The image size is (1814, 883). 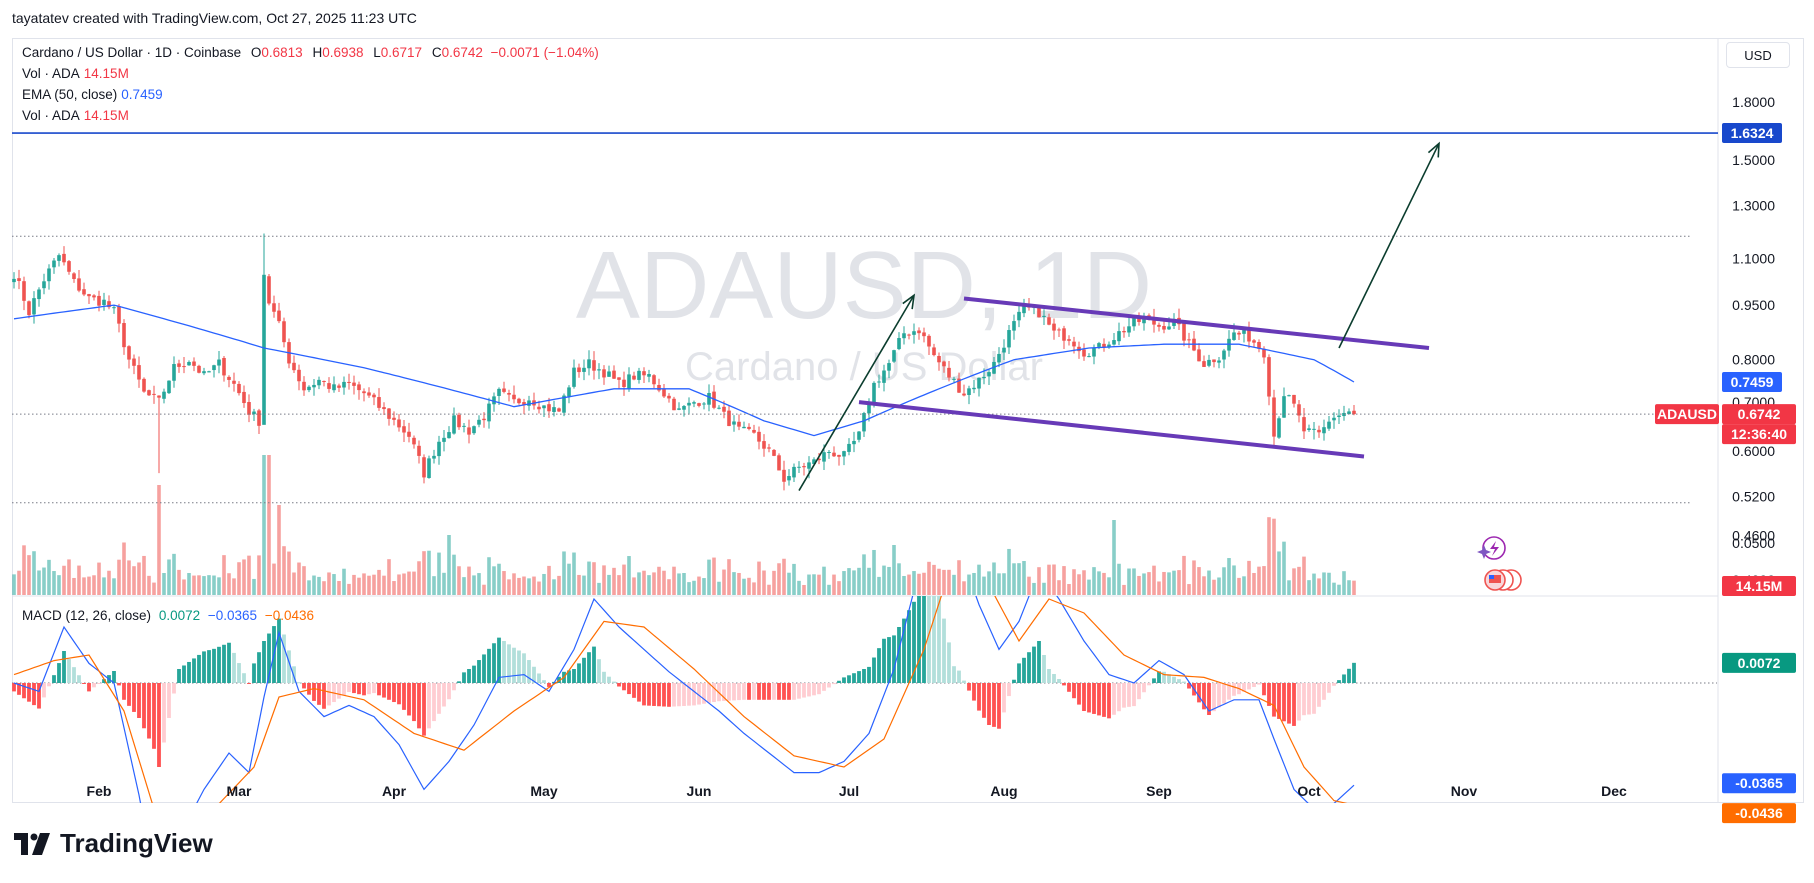 I want to click on open-key: O, so click(x=256, y=52).